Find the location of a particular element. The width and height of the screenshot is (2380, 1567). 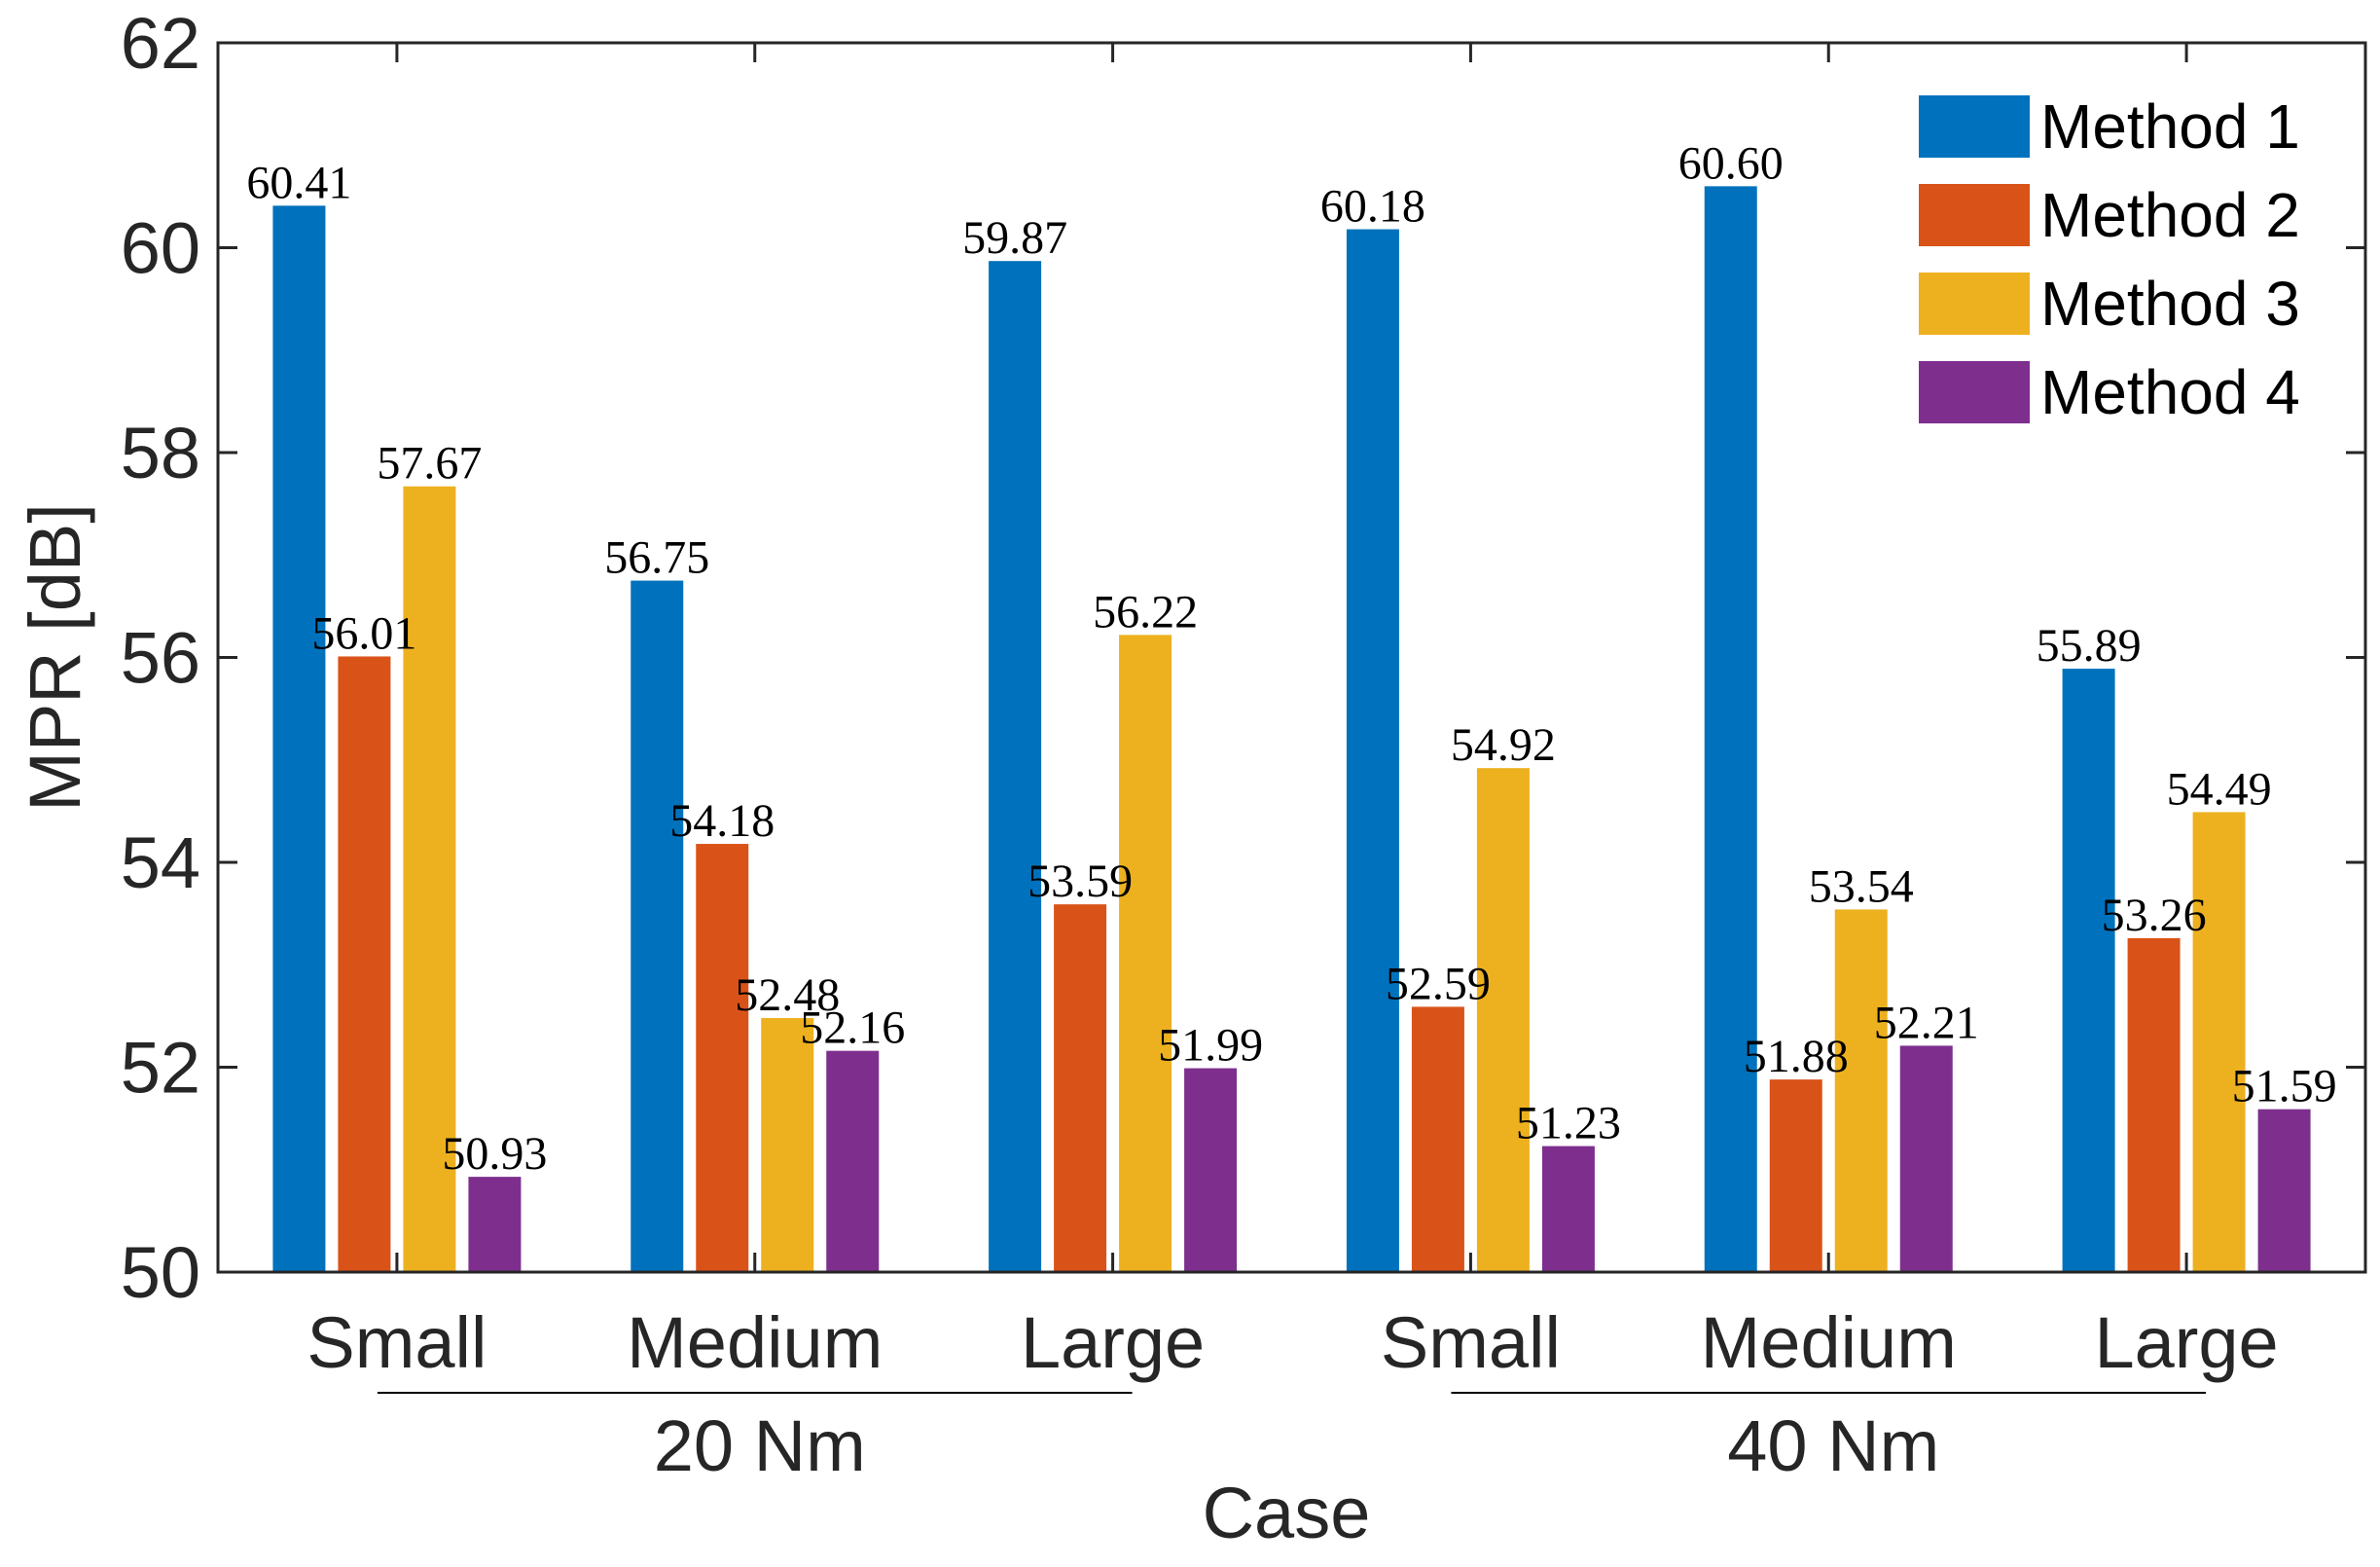

x-axis-title: Case is located at coordinates (1287, 1513).